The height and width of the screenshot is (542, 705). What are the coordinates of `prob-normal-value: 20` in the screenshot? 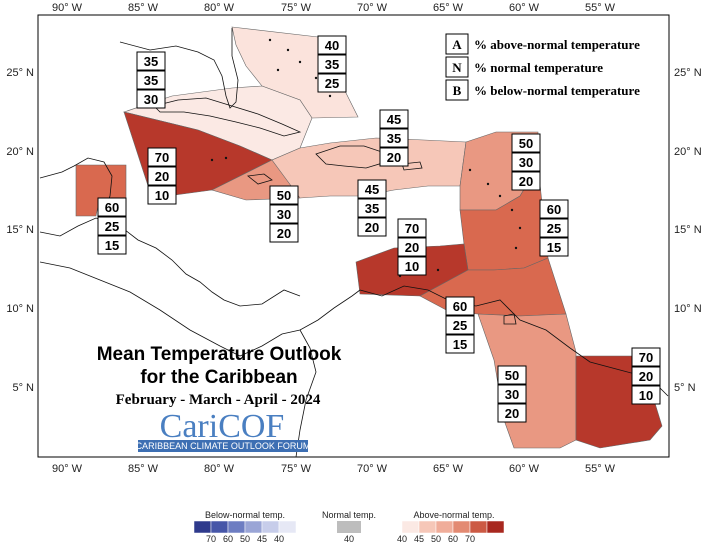 It's located at (162, 176).